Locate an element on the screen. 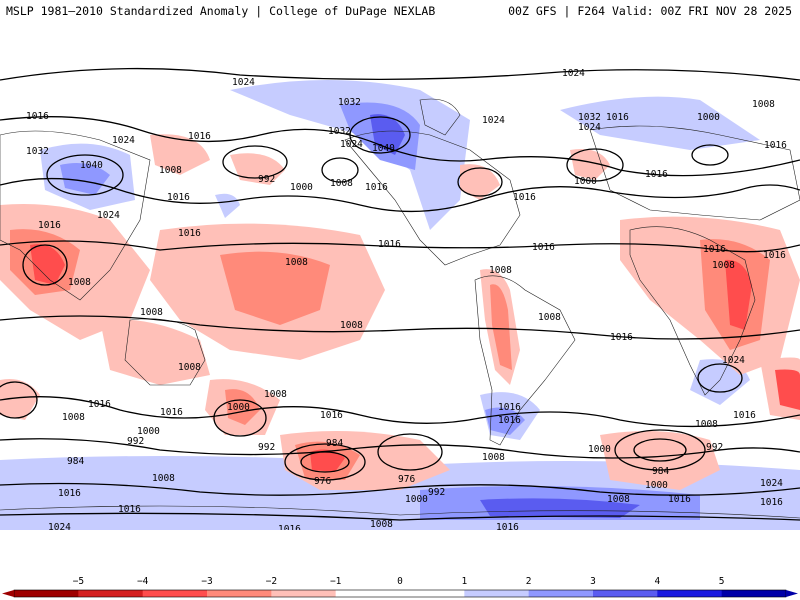 This screenshot has width=800, height=600. scale-tick-label: 1 is located at coordinates (464, 581).